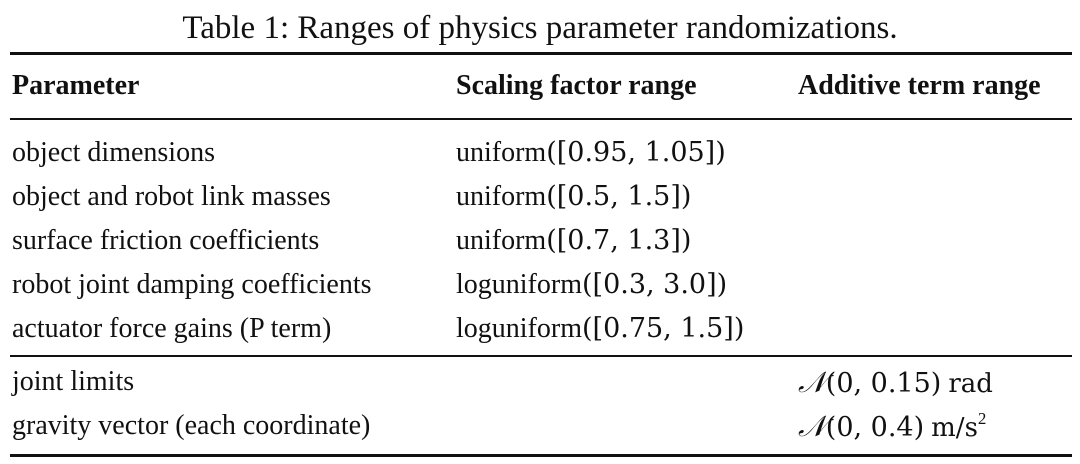  Describe the element at coordinates (619, 196) in the screenshot. I see `range-value: ([0.5, 1.5])` at that location.